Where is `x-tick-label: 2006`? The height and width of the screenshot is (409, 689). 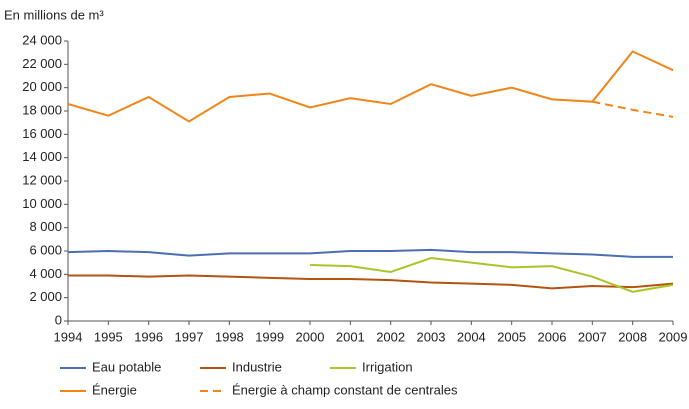 x-tick-label: 2006 is located at coordinates (552, 336).